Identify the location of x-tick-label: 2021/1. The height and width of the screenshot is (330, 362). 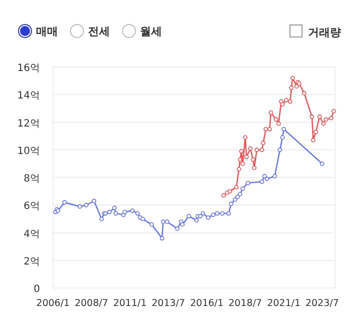
(283, 303).